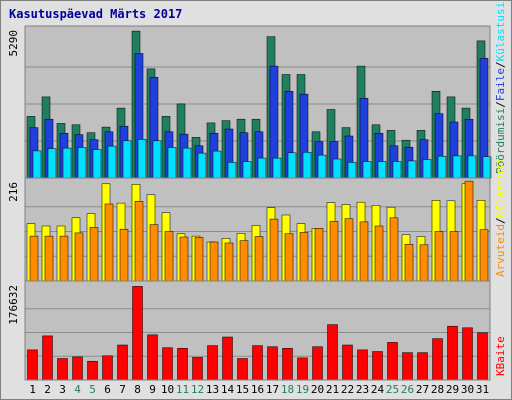  What do you see at coordinates (500, 84) in the screenshot?
I see `legend-label-faile: Faile` at bounding box center [500, 84].